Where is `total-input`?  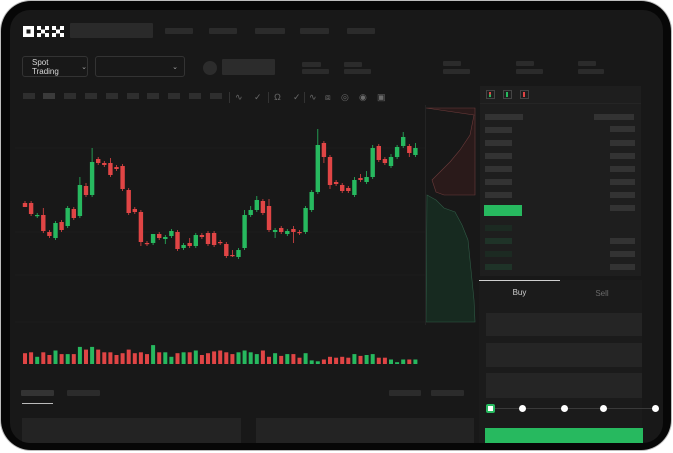 total-input is located at coordinates (564, 385).